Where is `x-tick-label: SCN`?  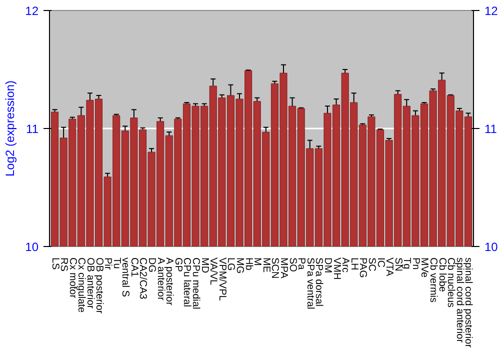 x-tick-label: SCN is located at coordinates (274, 268).